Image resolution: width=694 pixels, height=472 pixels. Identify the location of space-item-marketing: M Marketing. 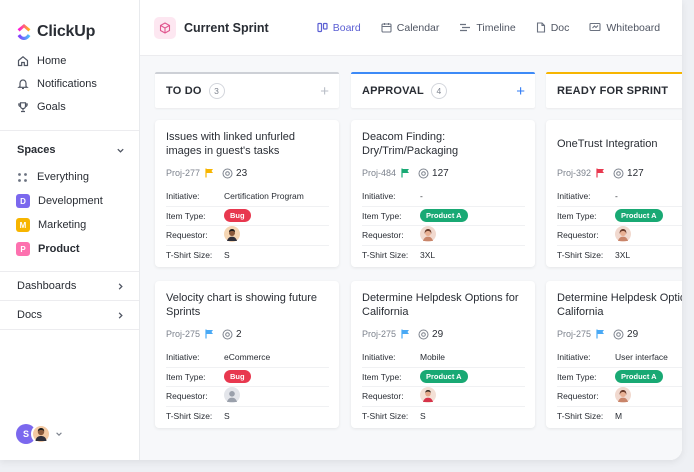
(69, 225).